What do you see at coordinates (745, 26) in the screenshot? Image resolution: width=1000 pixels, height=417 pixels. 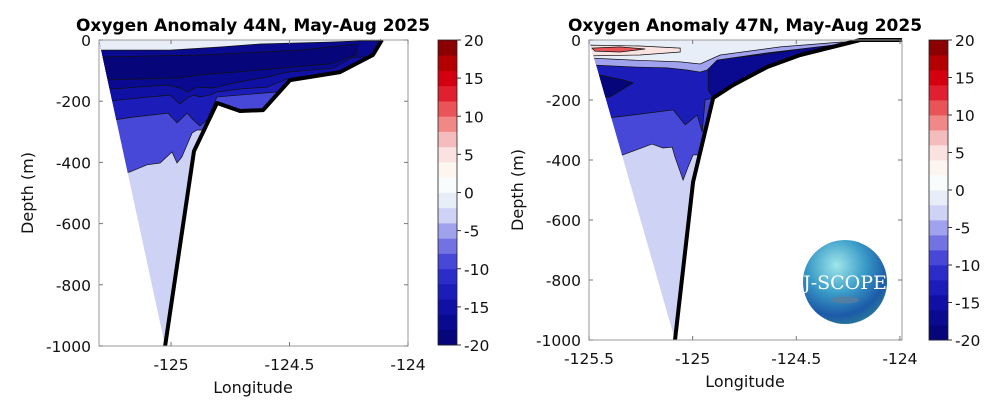 I see `chart-title: Oxygen Anomaly 47N, May-Aug 2025` at bounding box center [745, 26].